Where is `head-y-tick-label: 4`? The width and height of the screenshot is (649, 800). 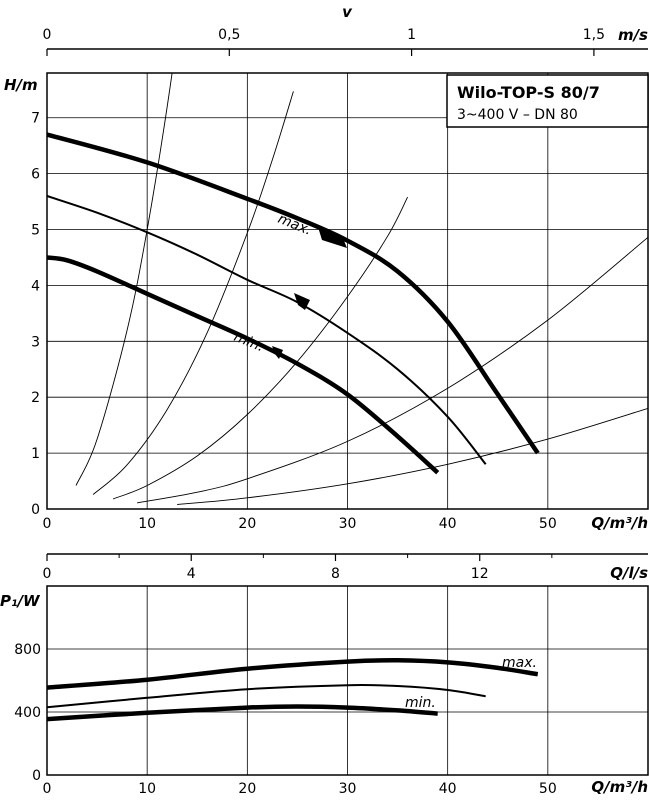
head-y-tick-label: 4 is located at coordinates (35, 286).